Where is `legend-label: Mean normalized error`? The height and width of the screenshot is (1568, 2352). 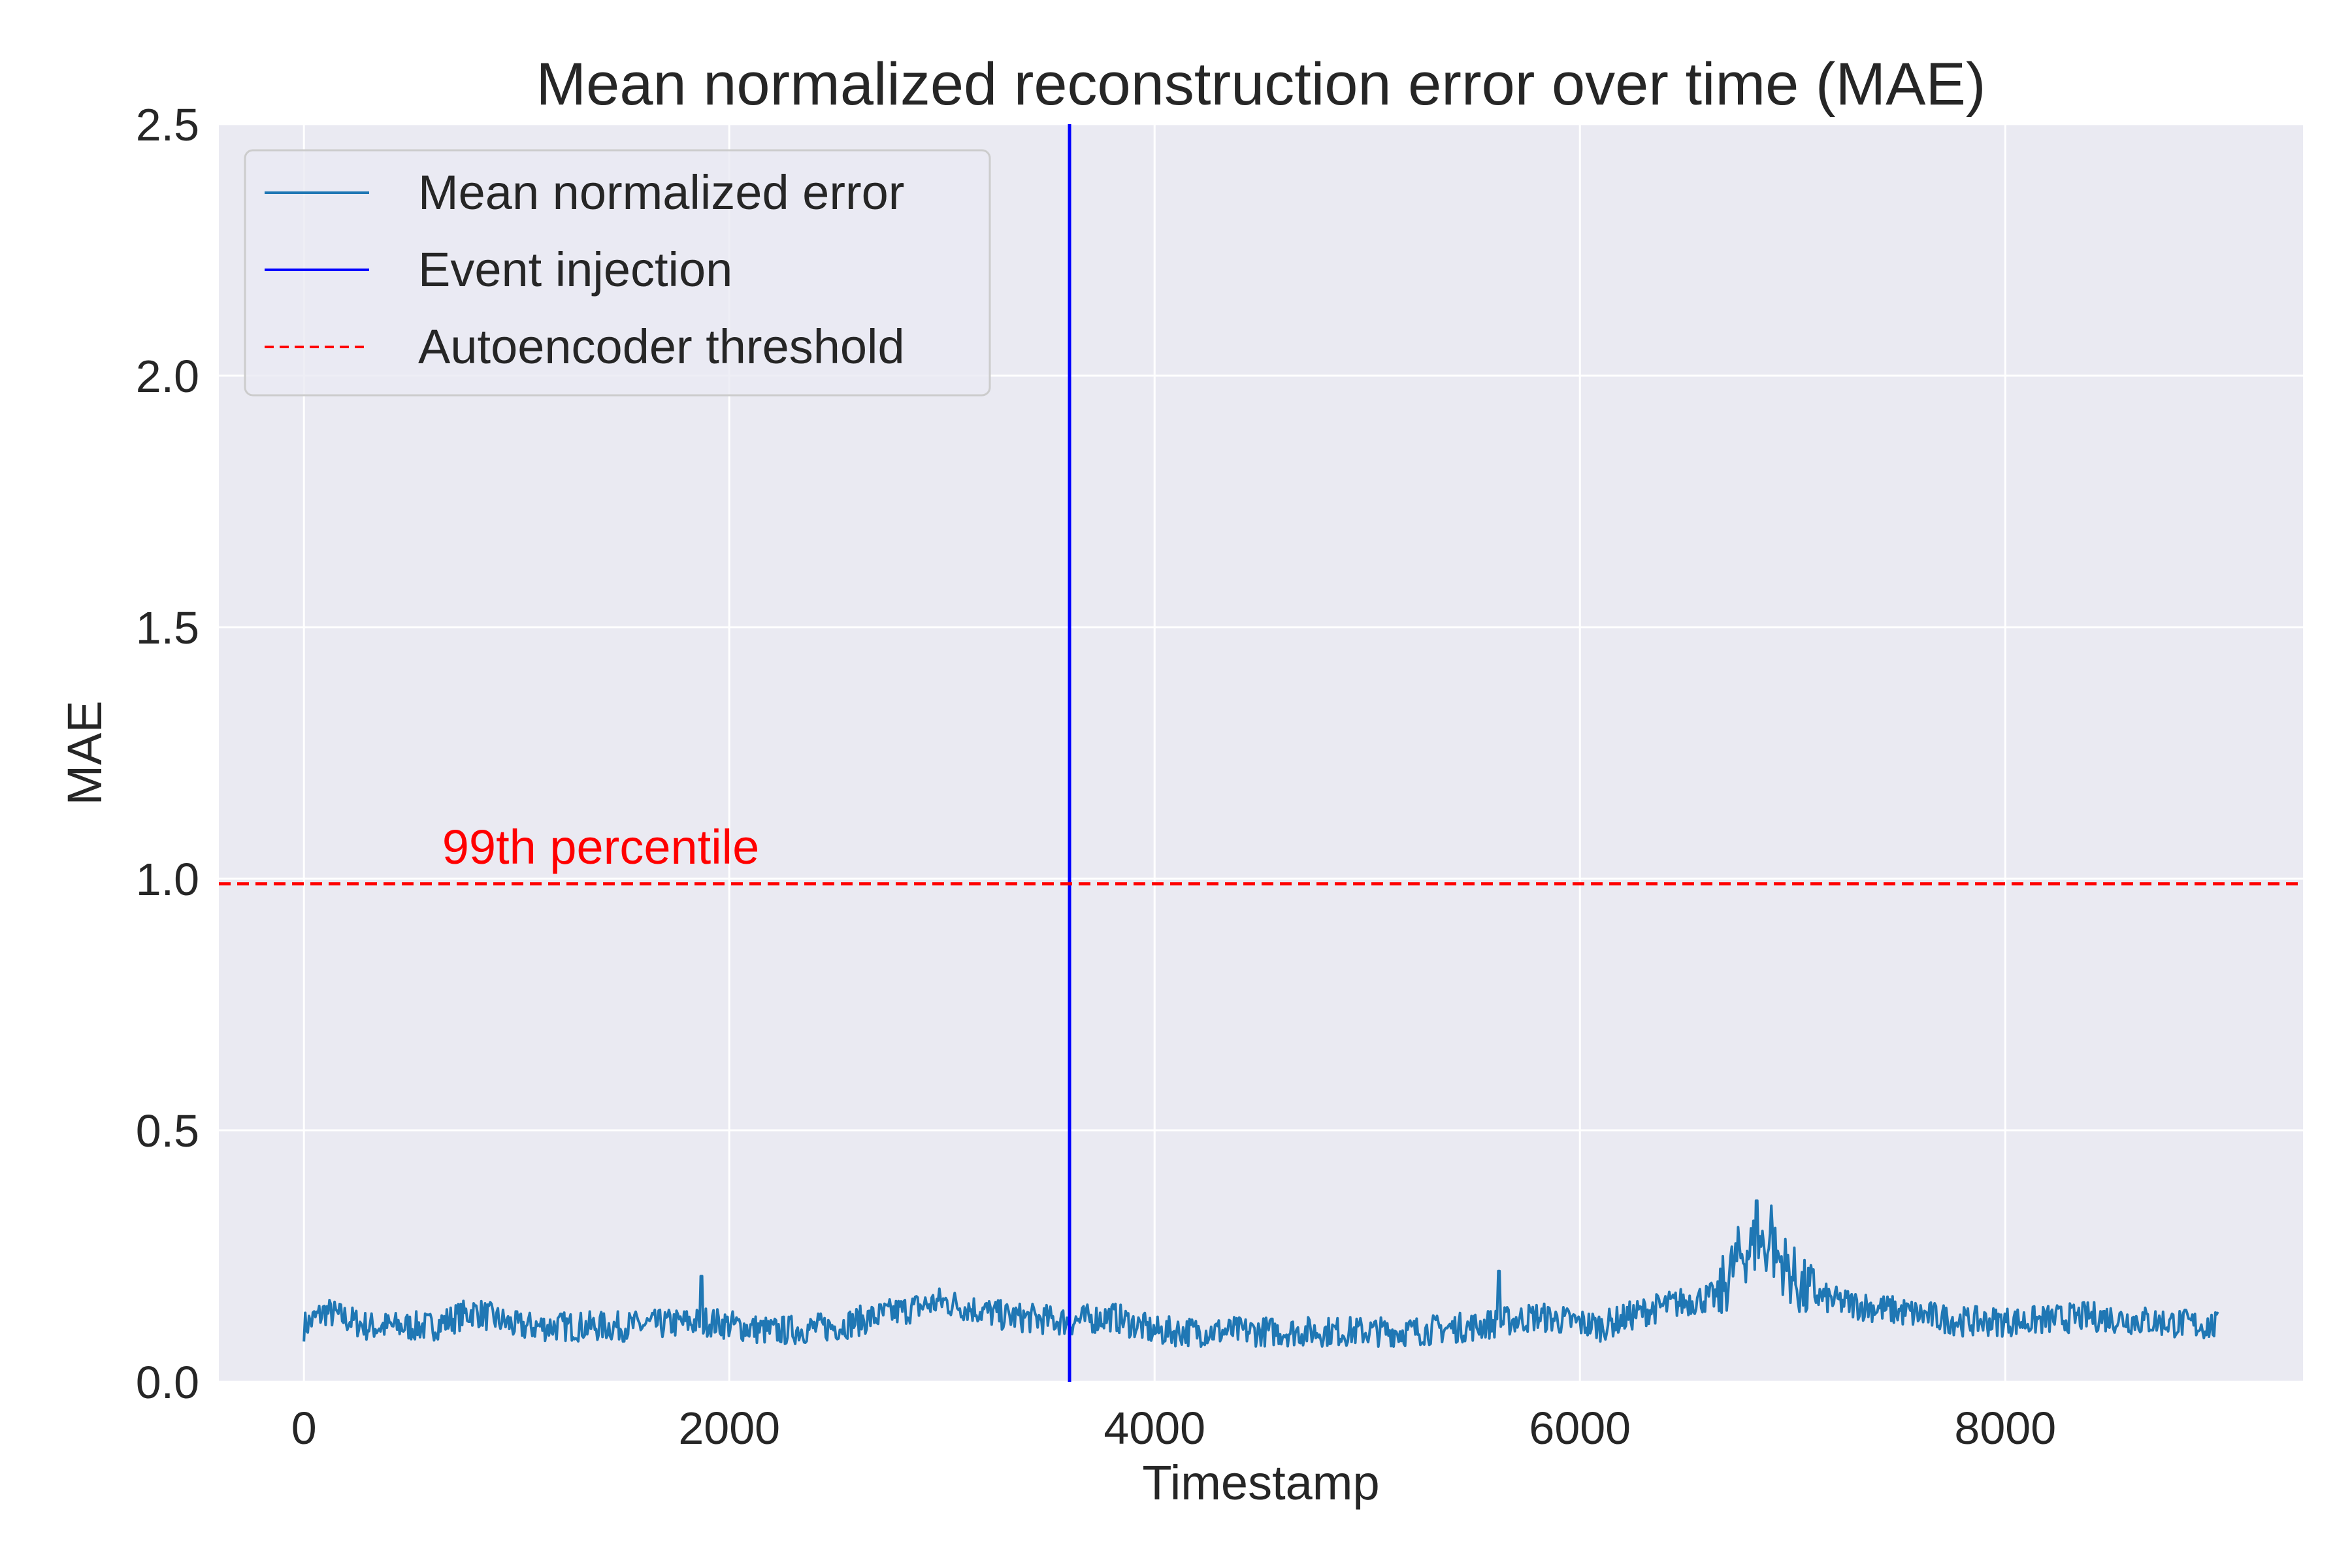
legend-label: Mean normalized error is located at coordinates (661, 192).